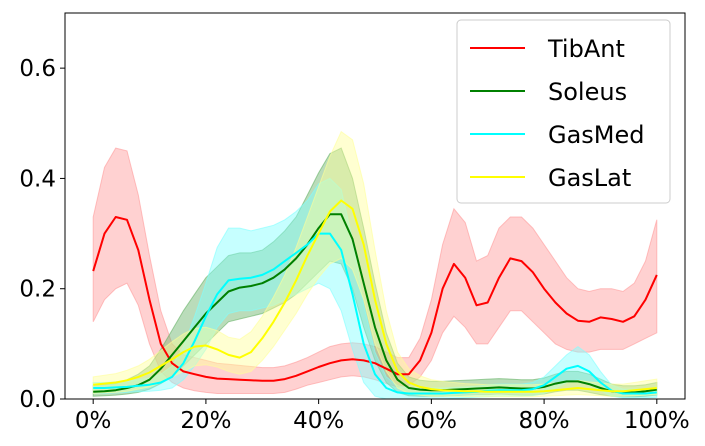 The image size is (705, 446). I want to click on legend-box, so click(563, 111).